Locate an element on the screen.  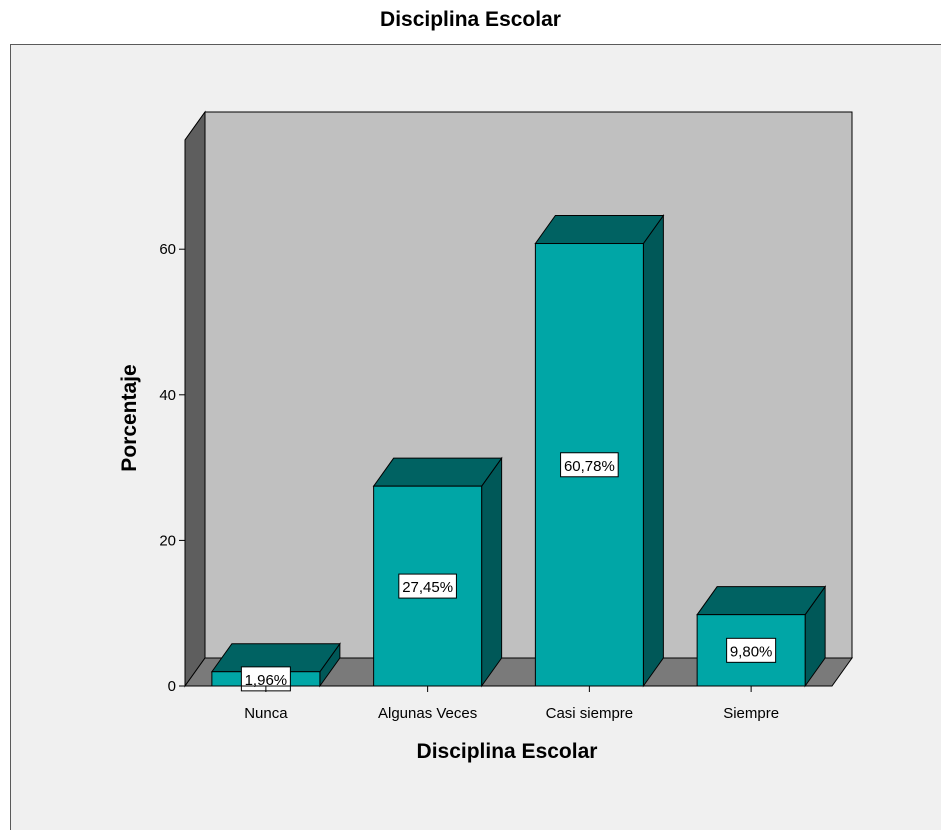
data-label: 60,78% is located at coordinates (589, 466).